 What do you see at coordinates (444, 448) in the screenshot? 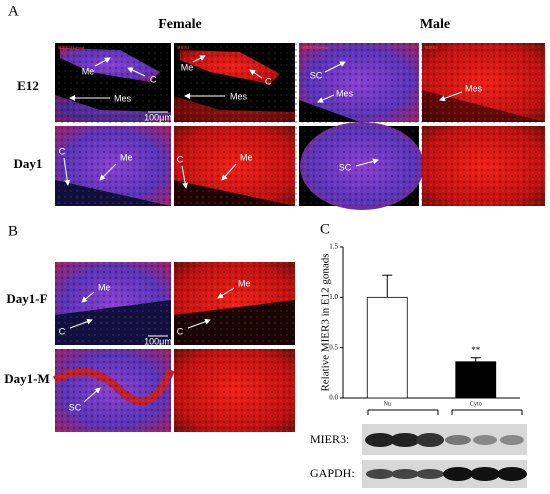
I see `western-blot` at bounding box center [444, 448].